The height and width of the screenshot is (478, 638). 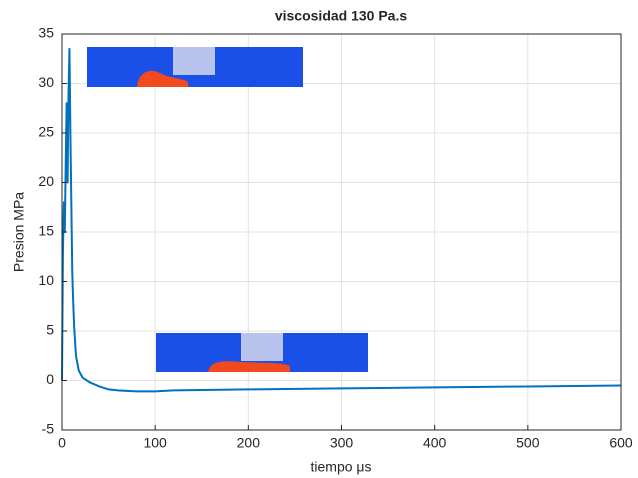 What do you see at coordinates (435, 443) in the screenshot?
I see `x-tick-label: 400` at bounding box center [435, 443].